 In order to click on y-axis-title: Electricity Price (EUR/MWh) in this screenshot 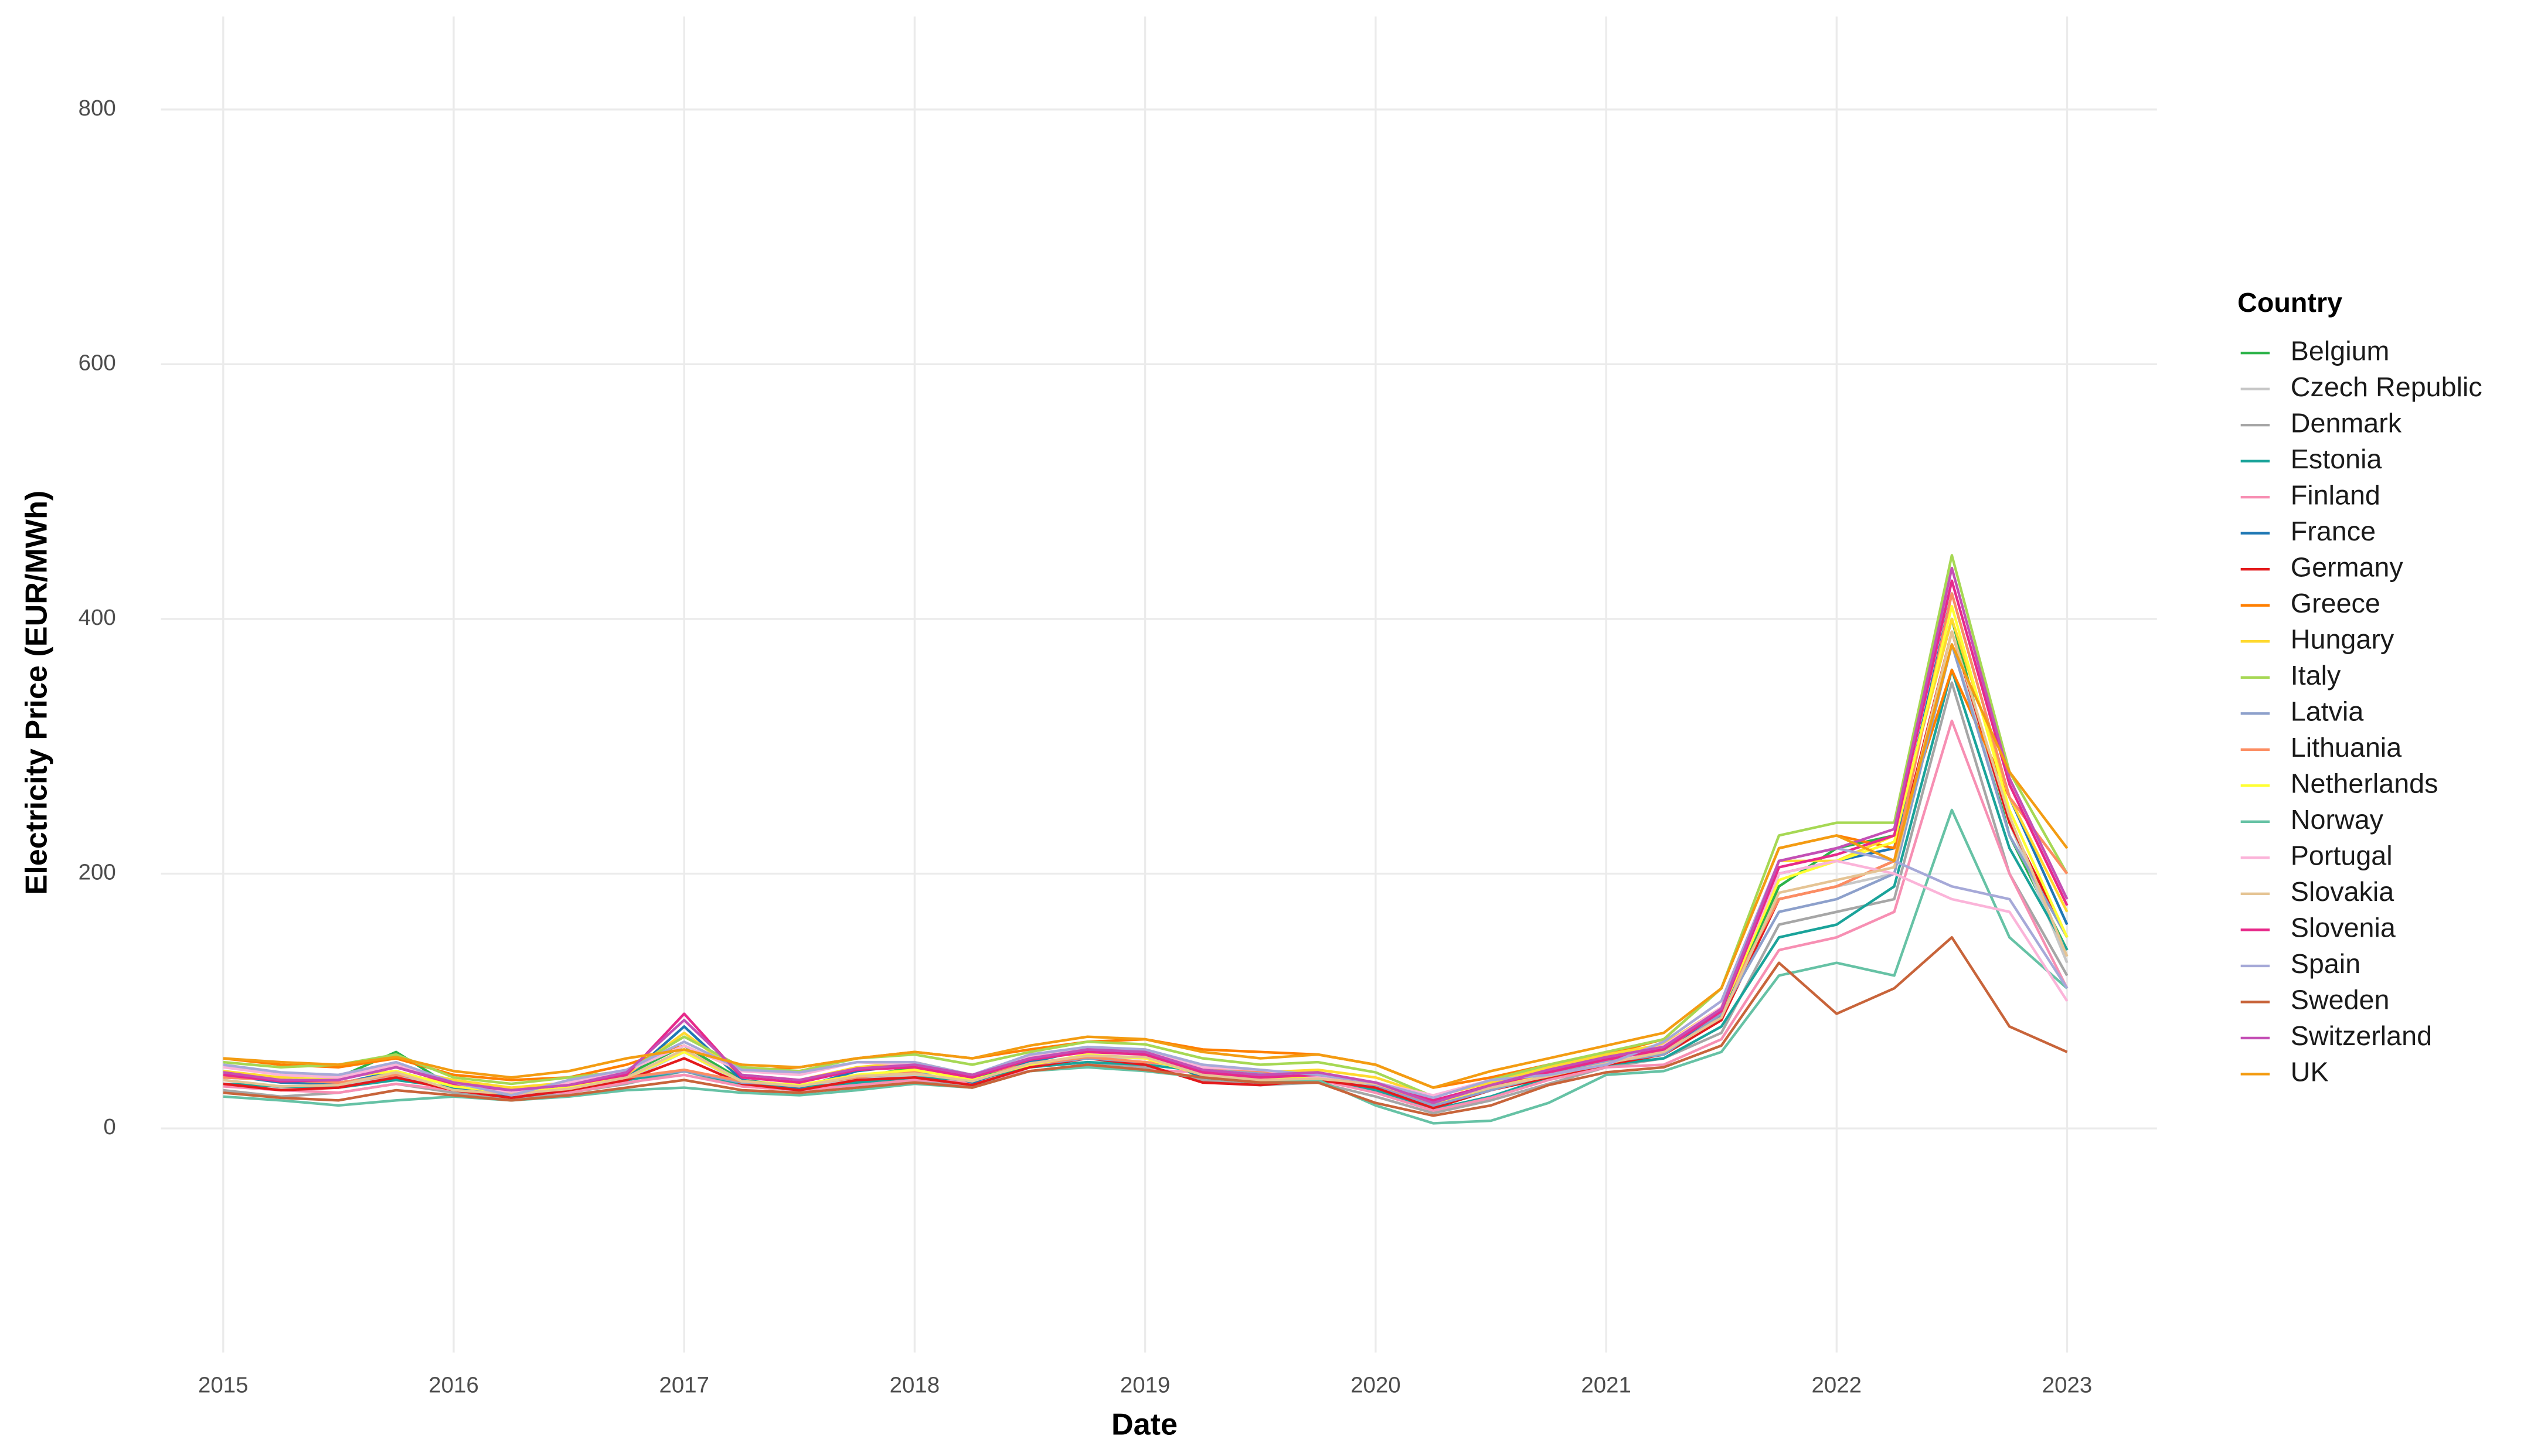, I will do `click(37, 693)`.